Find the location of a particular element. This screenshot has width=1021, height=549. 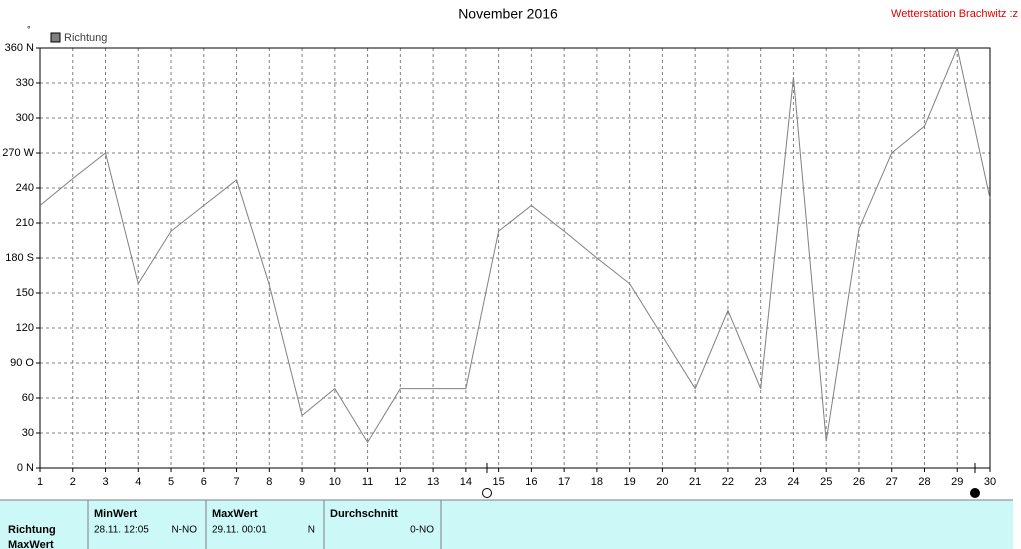

x-tick-label: 19 is located at coordinates (630, 482).